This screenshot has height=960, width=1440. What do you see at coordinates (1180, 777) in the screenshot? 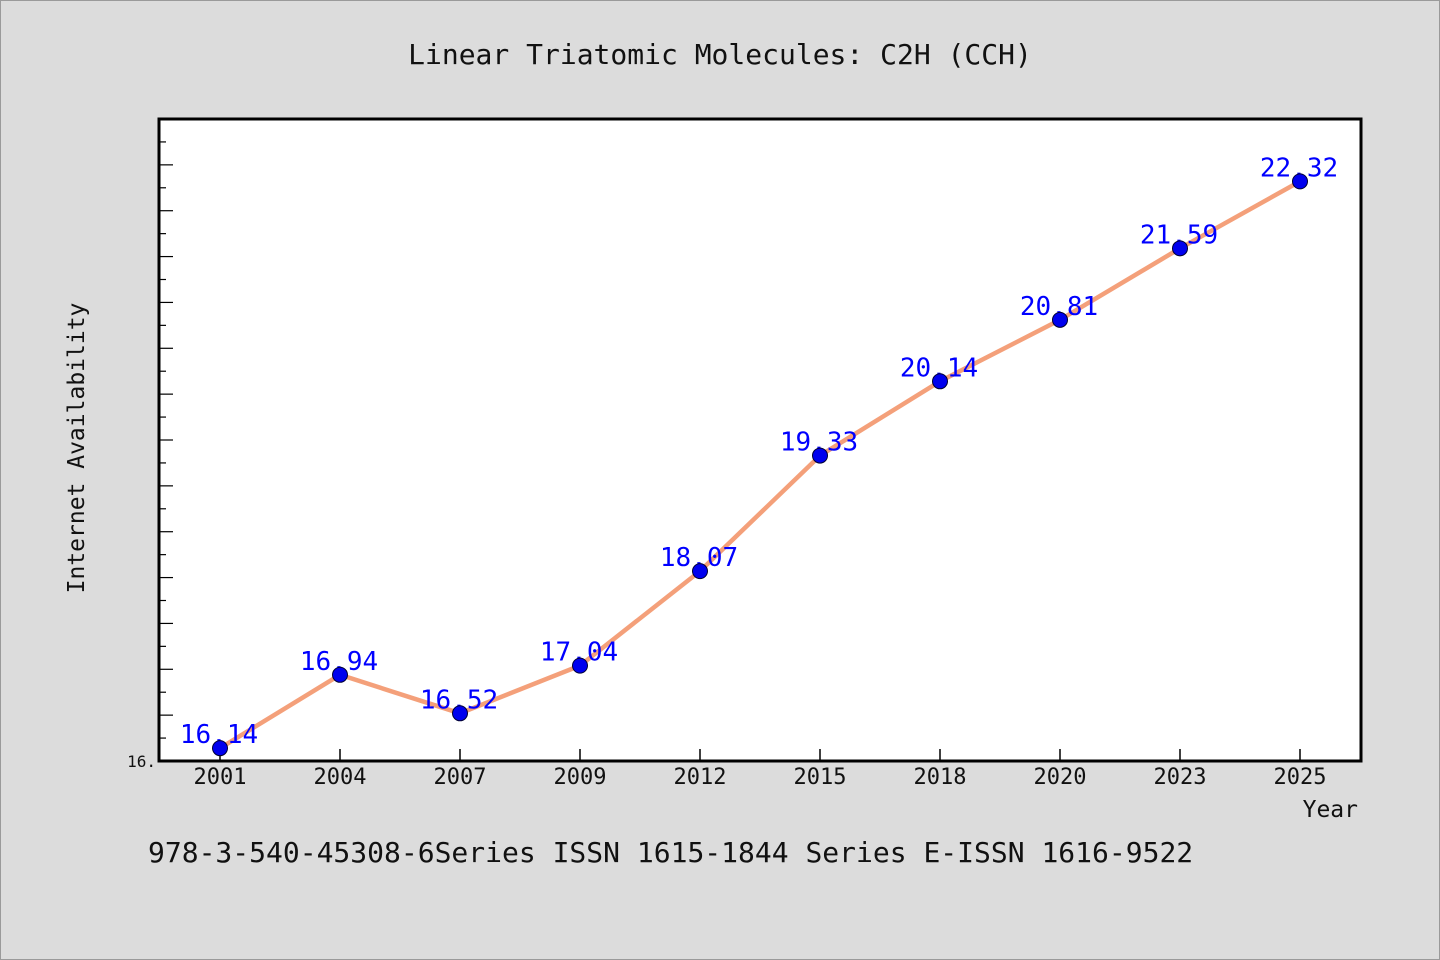
I see `x-tick-label: 2023` at bounding box center [1180, 777].